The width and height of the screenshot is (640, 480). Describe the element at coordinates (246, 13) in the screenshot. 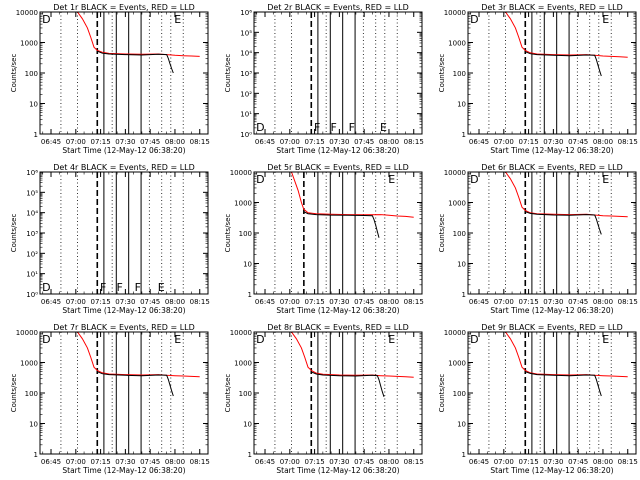

I see `y-tick-label: 10⁶` at that location.